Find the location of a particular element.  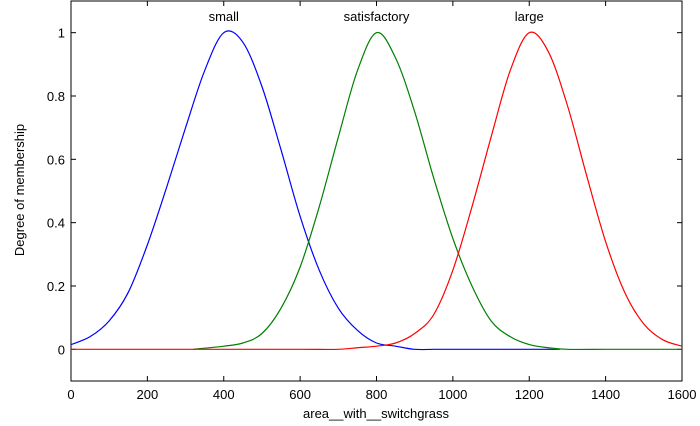

series-label: satisfactory is located at coordinates (377, 16).